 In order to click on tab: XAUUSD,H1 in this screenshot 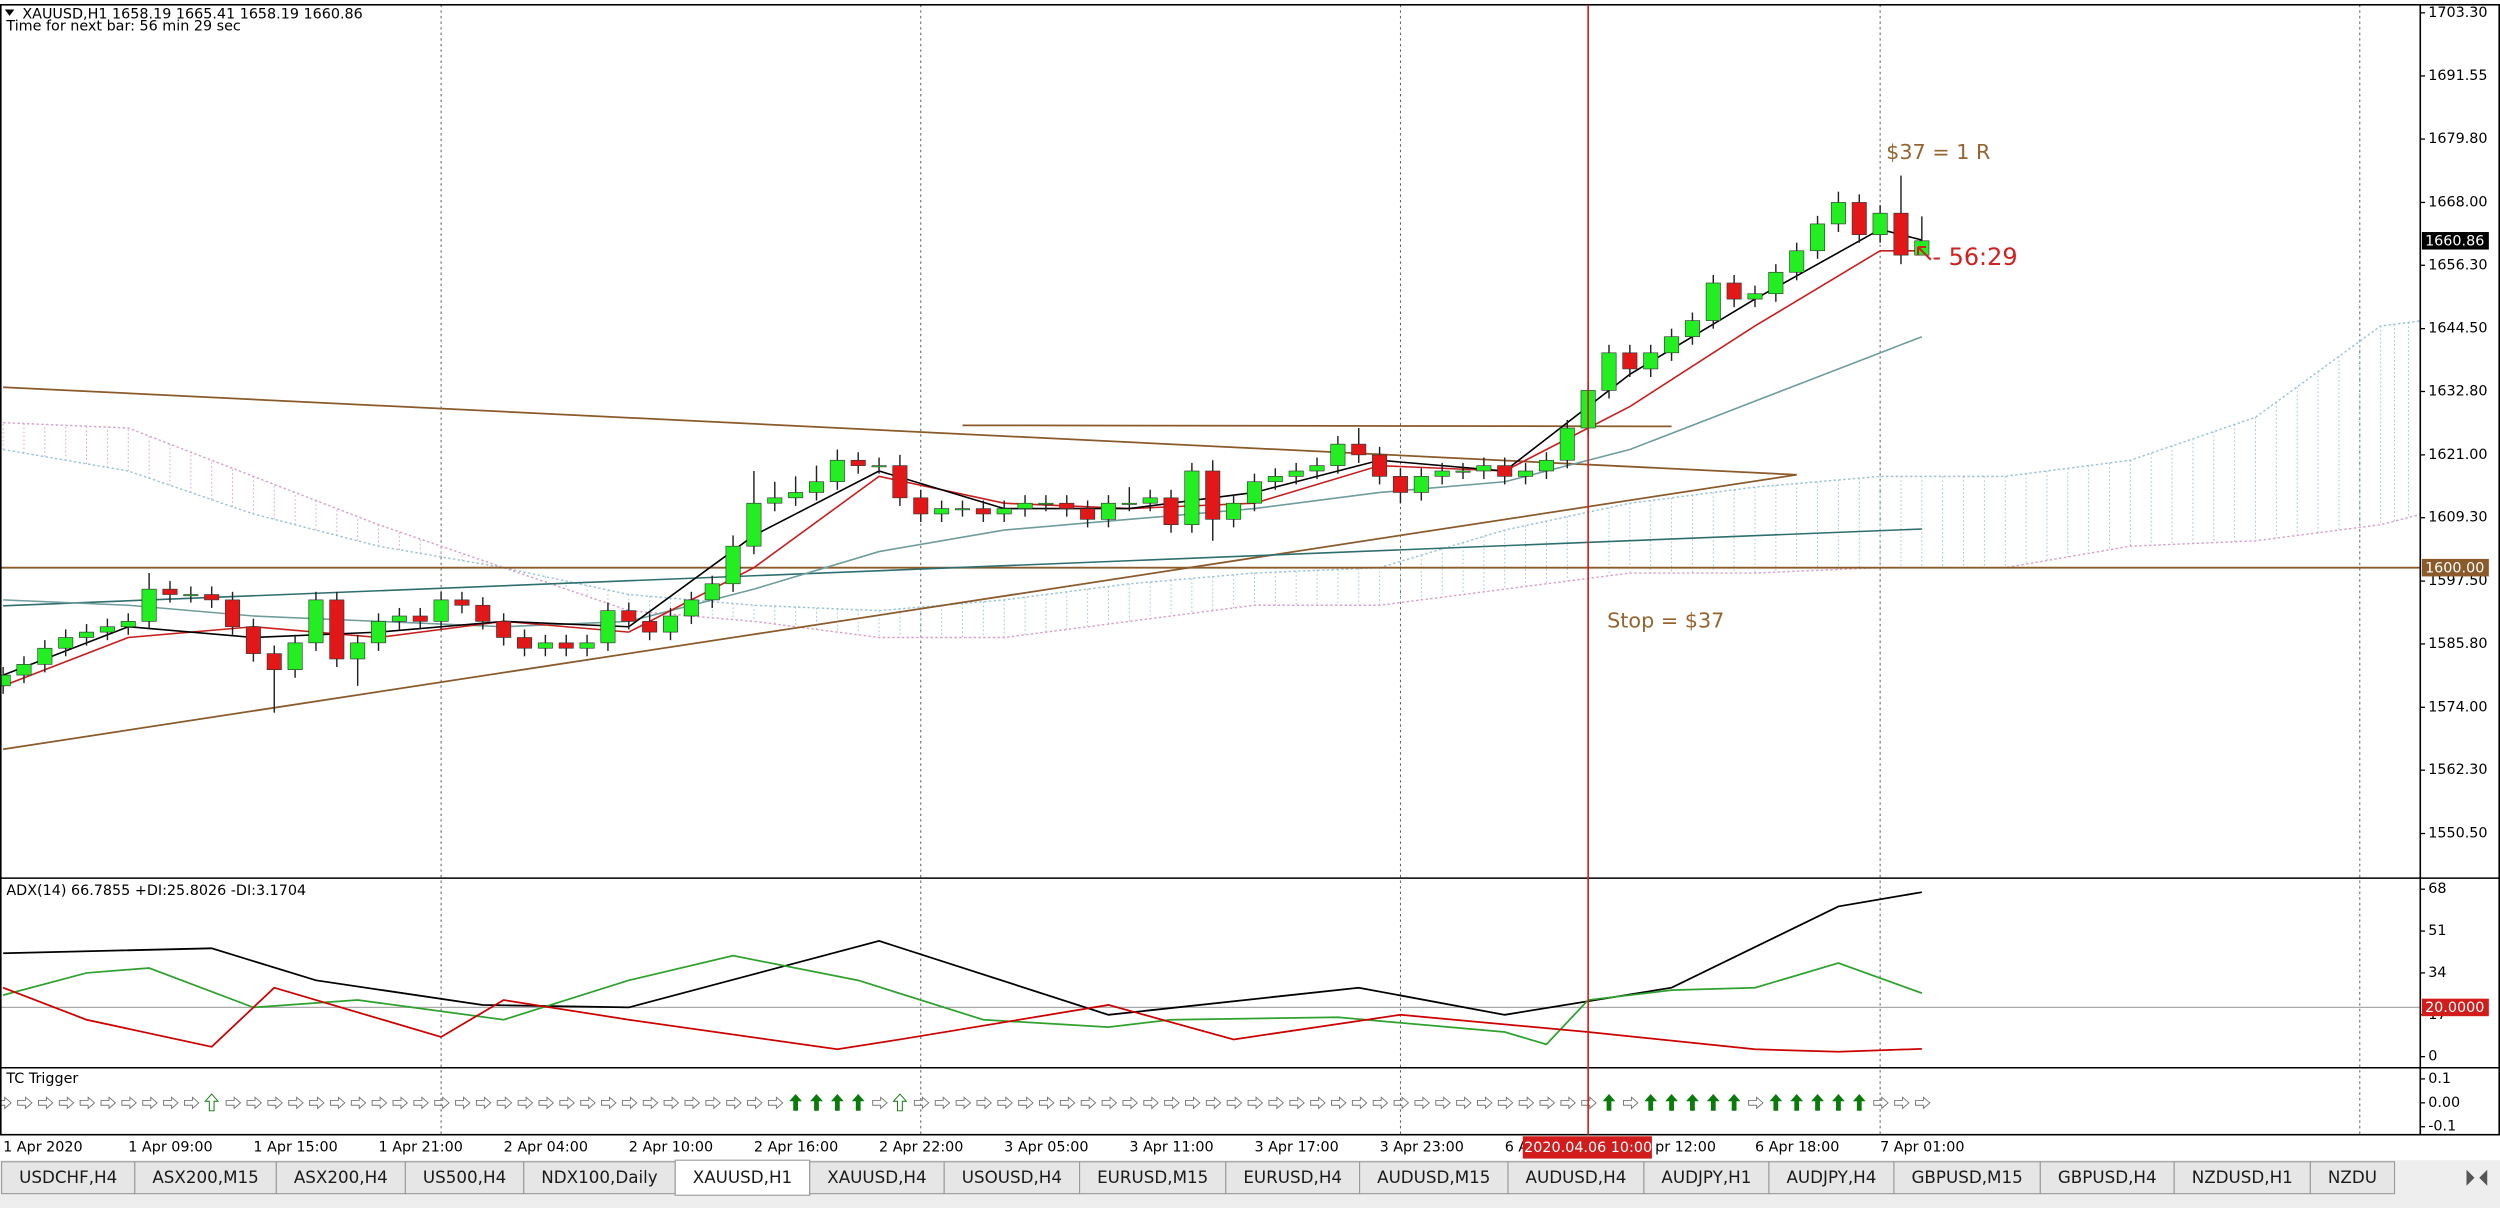, I will do `click(742, 1177)`.